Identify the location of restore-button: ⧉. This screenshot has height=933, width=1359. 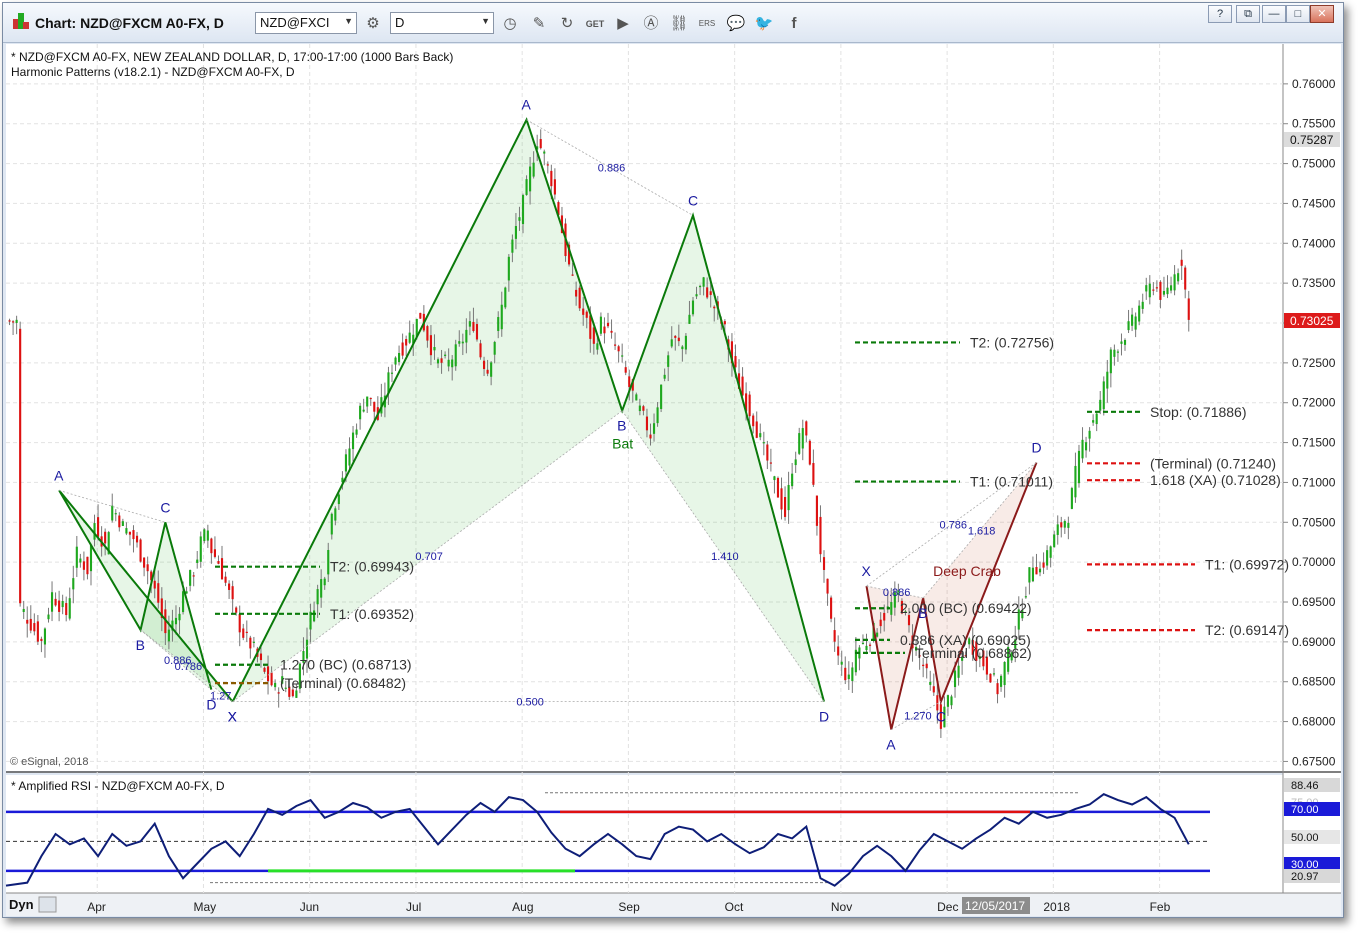
(1248, 14).